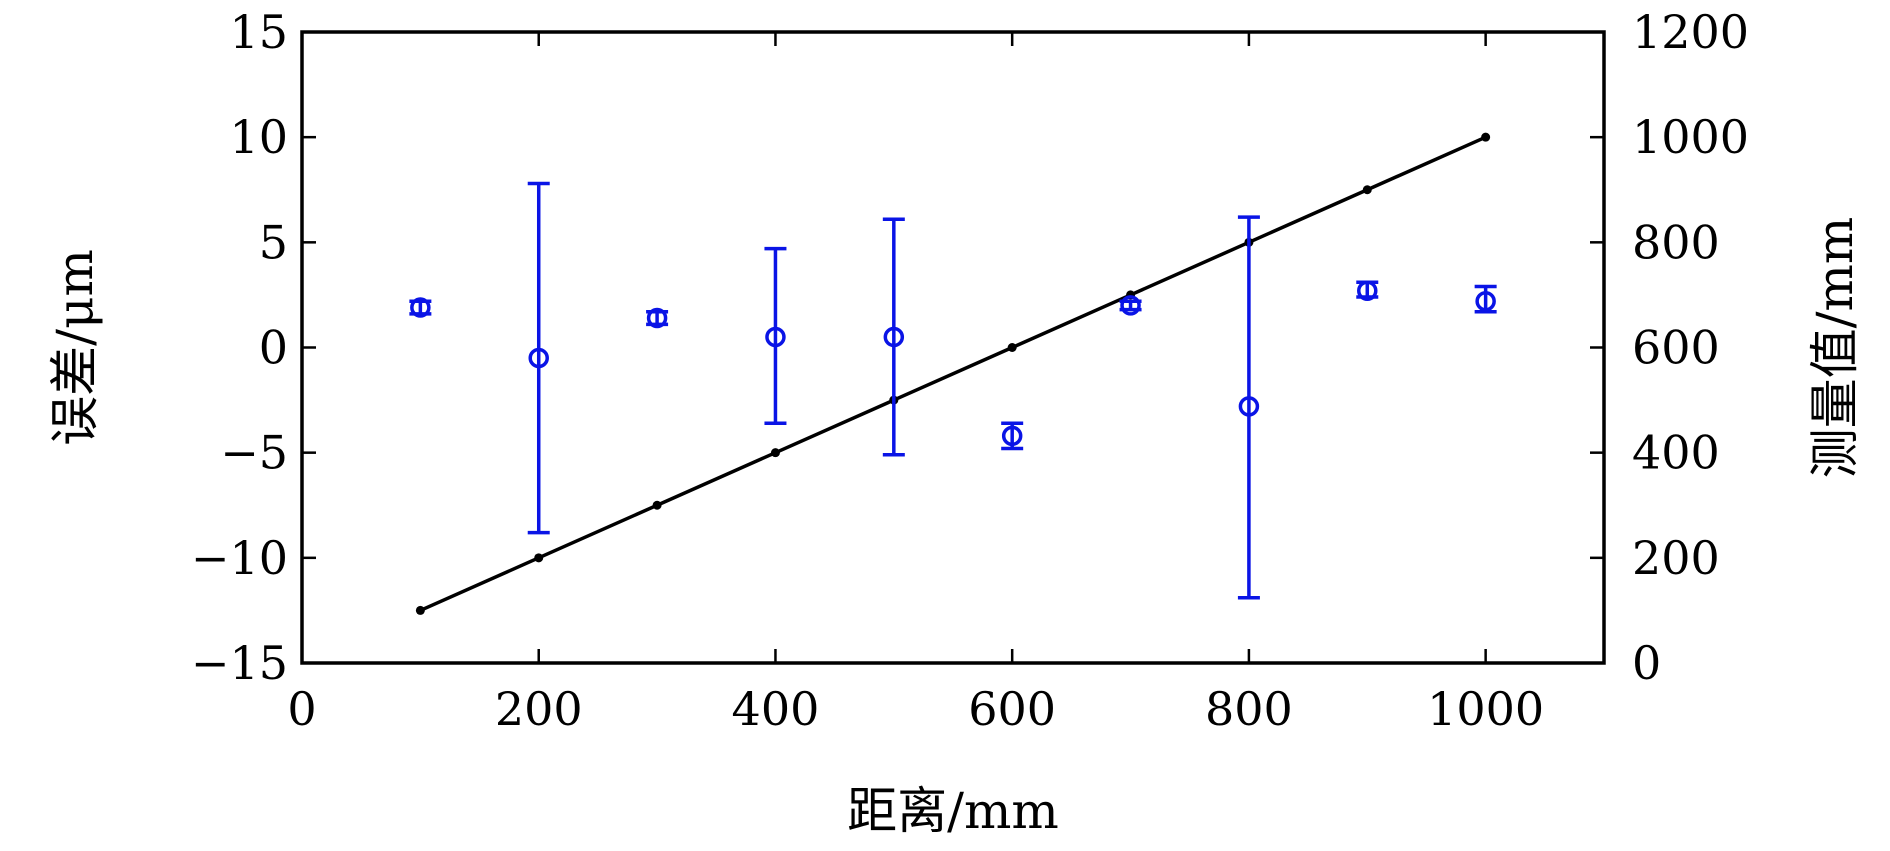 This screenshot has height=851, width=1890. Describe the element at coordinates (258, 137) in the screenshot. I see `y-left-tick-label: 10` at that location.